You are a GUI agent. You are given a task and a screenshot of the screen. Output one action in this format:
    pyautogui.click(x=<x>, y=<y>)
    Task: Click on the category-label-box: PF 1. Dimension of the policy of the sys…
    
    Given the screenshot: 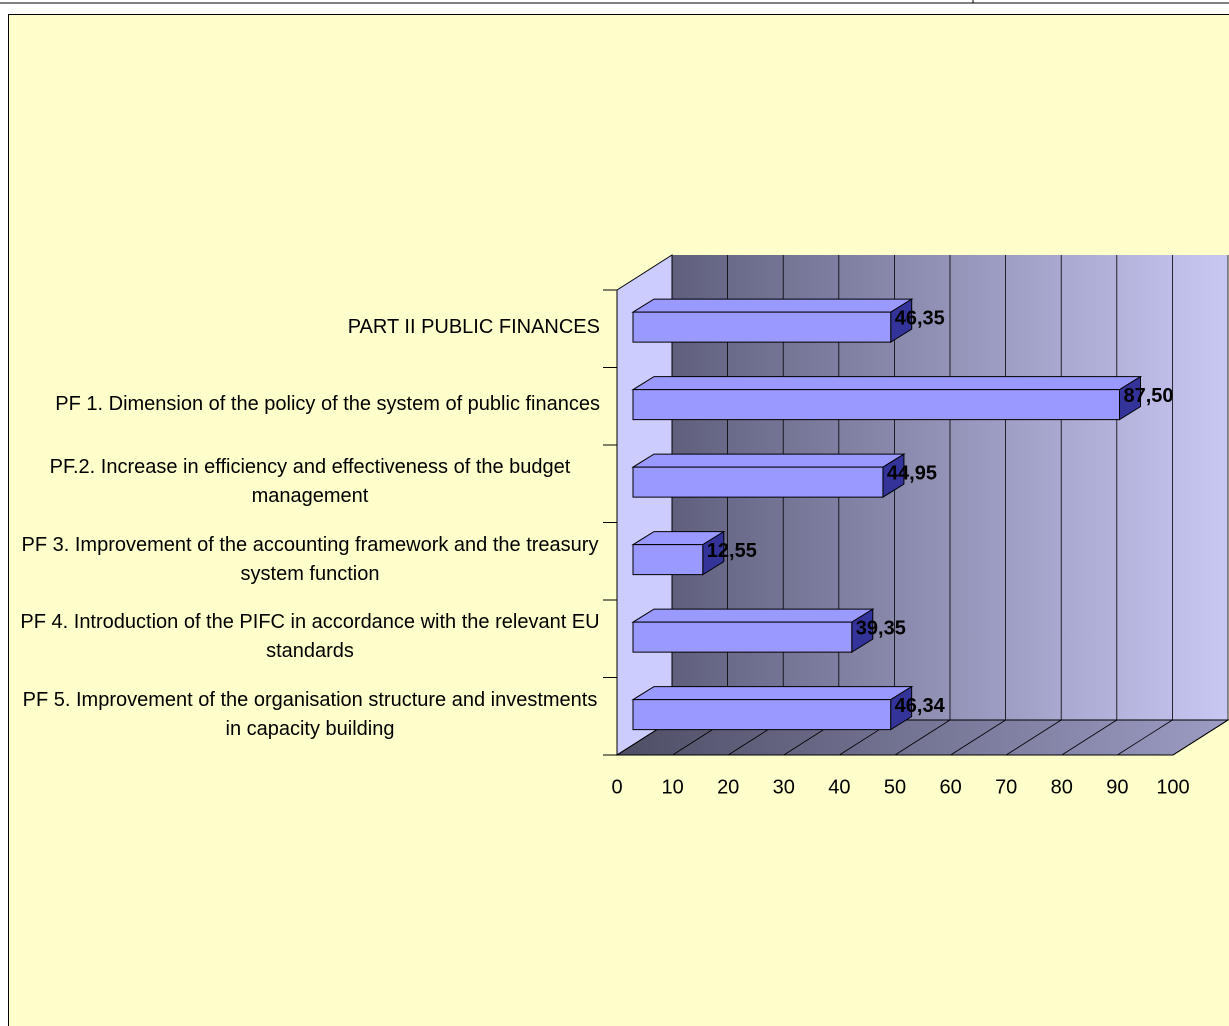 What is the action you would take?
    pyautogui.click(x=310, y=405)
    